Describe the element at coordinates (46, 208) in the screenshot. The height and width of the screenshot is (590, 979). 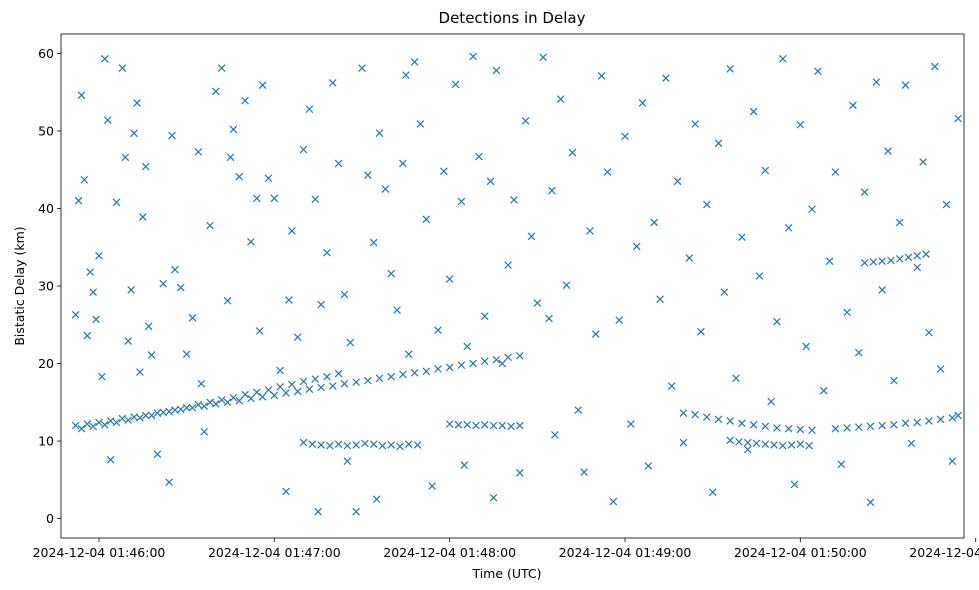
I see `y-tick-label-4: 40` at that location.